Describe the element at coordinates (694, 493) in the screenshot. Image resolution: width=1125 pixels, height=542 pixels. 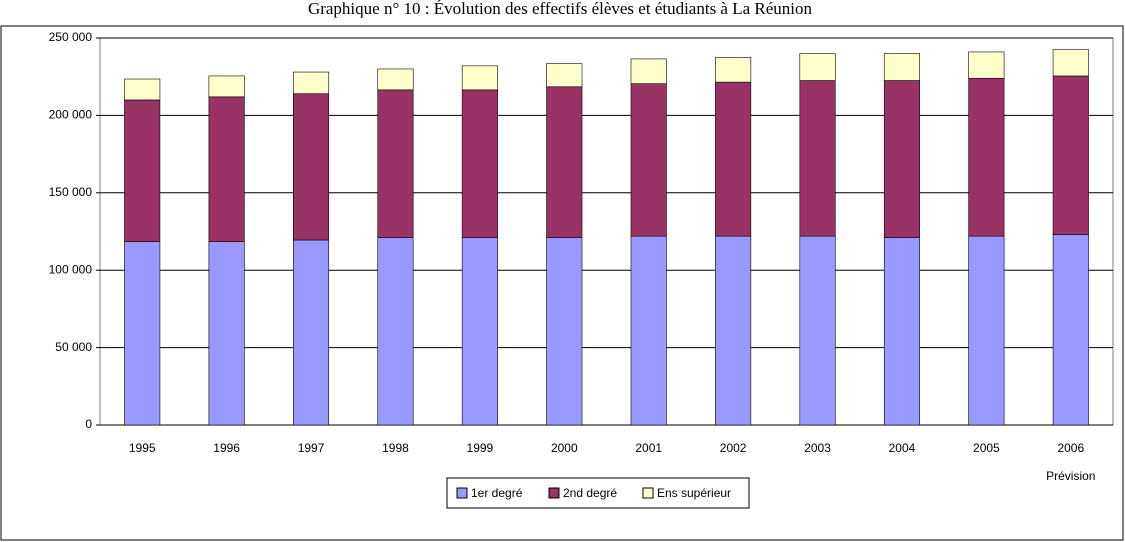
I see `legend-label: Ens supérieur` at that location.